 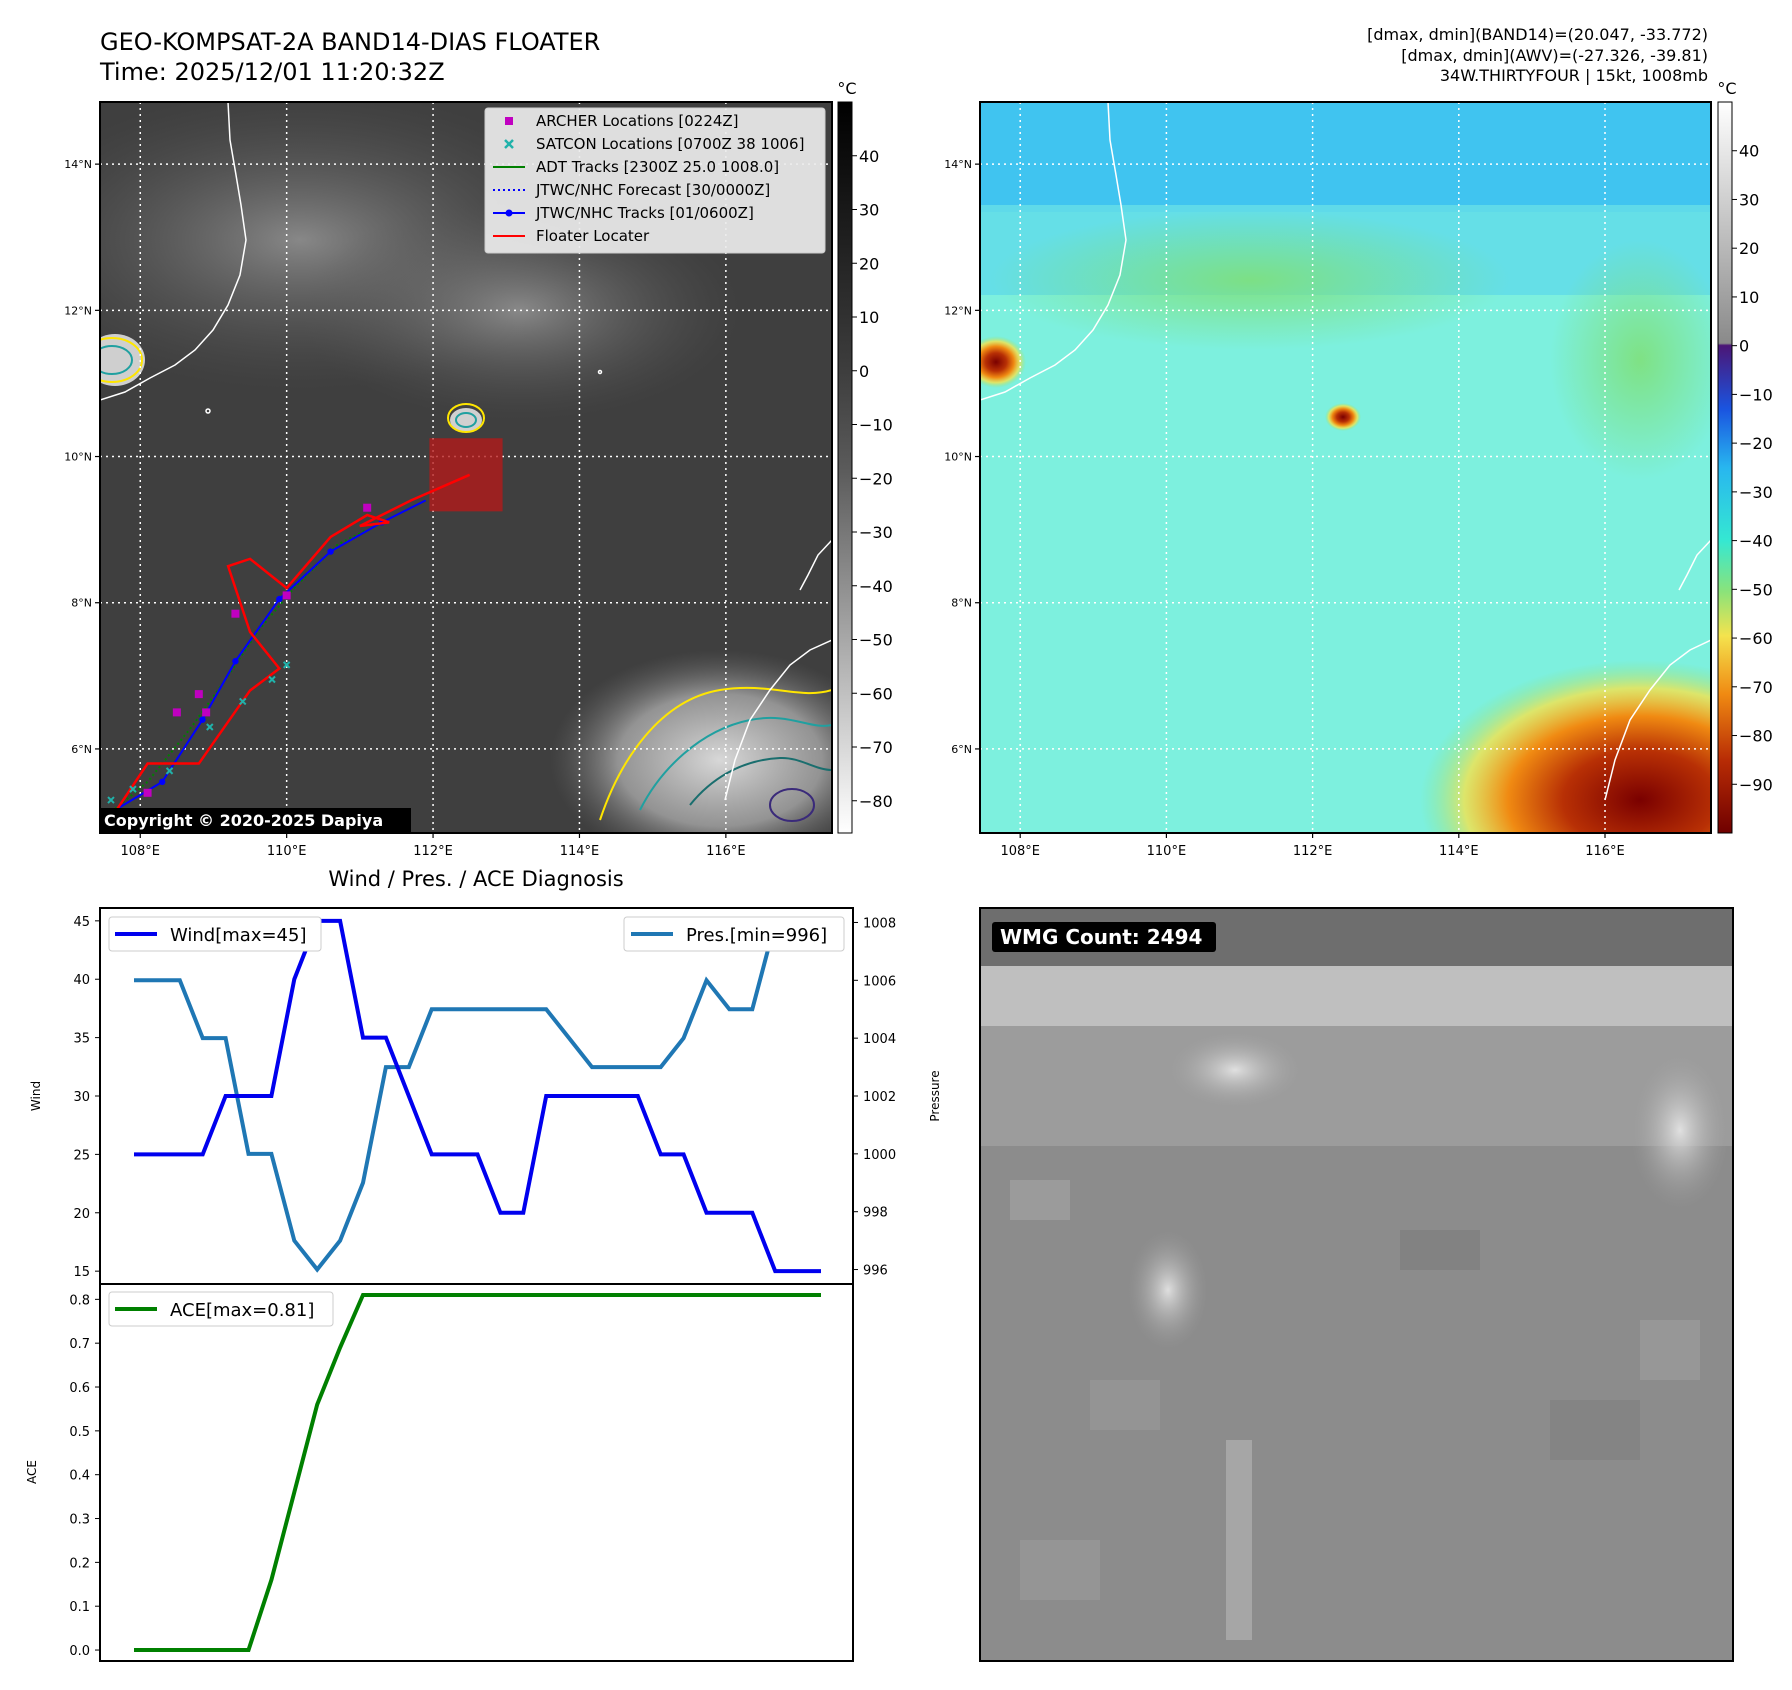 What do you see at coordinates (215, 934) in the screenshot?
I see `wind-legend: Wind[max=45]` at bounding box center [215, 934].